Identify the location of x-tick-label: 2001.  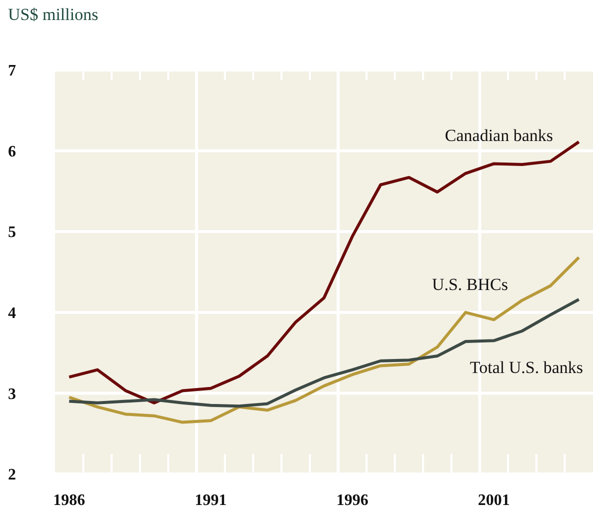
(494, 500).